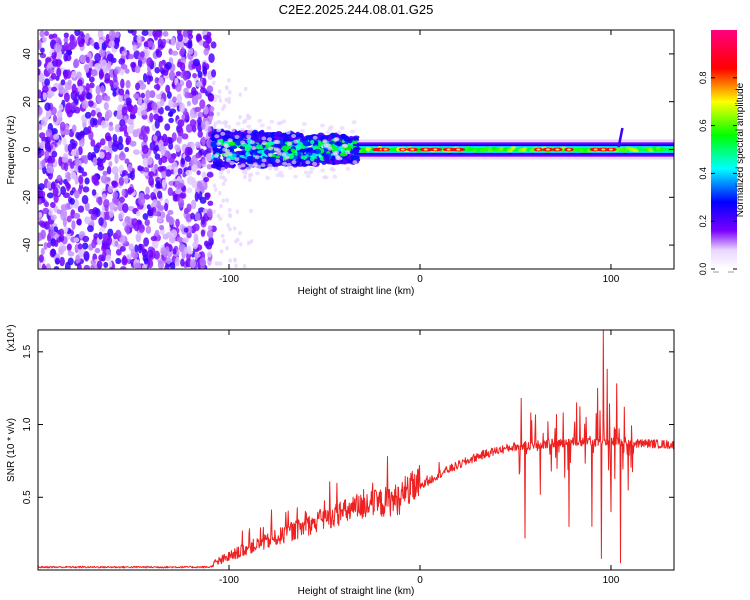  What do you see at coordinates (27, 497) in the screenshot?
I see `y-tick-label: 0.5` at bounding box center [27, 497].